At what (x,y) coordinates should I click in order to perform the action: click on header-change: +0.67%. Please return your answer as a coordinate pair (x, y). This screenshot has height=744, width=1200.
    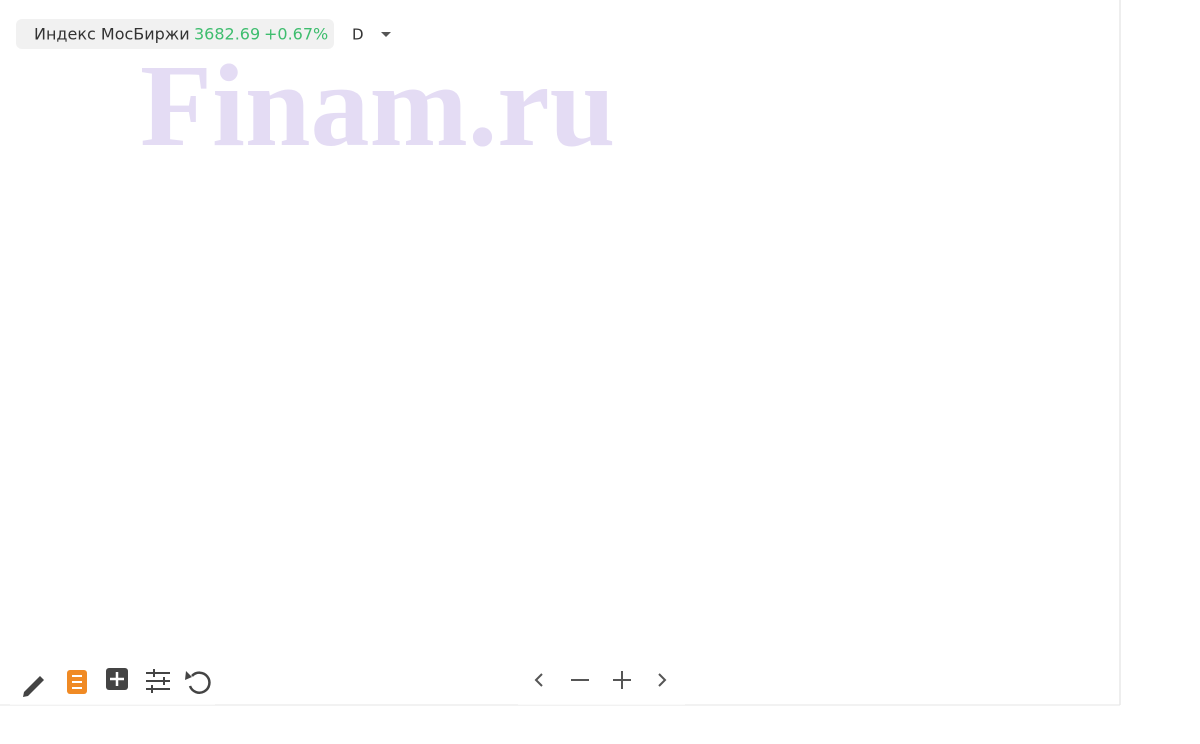
    Looking at the image, I should click on (296, 34).